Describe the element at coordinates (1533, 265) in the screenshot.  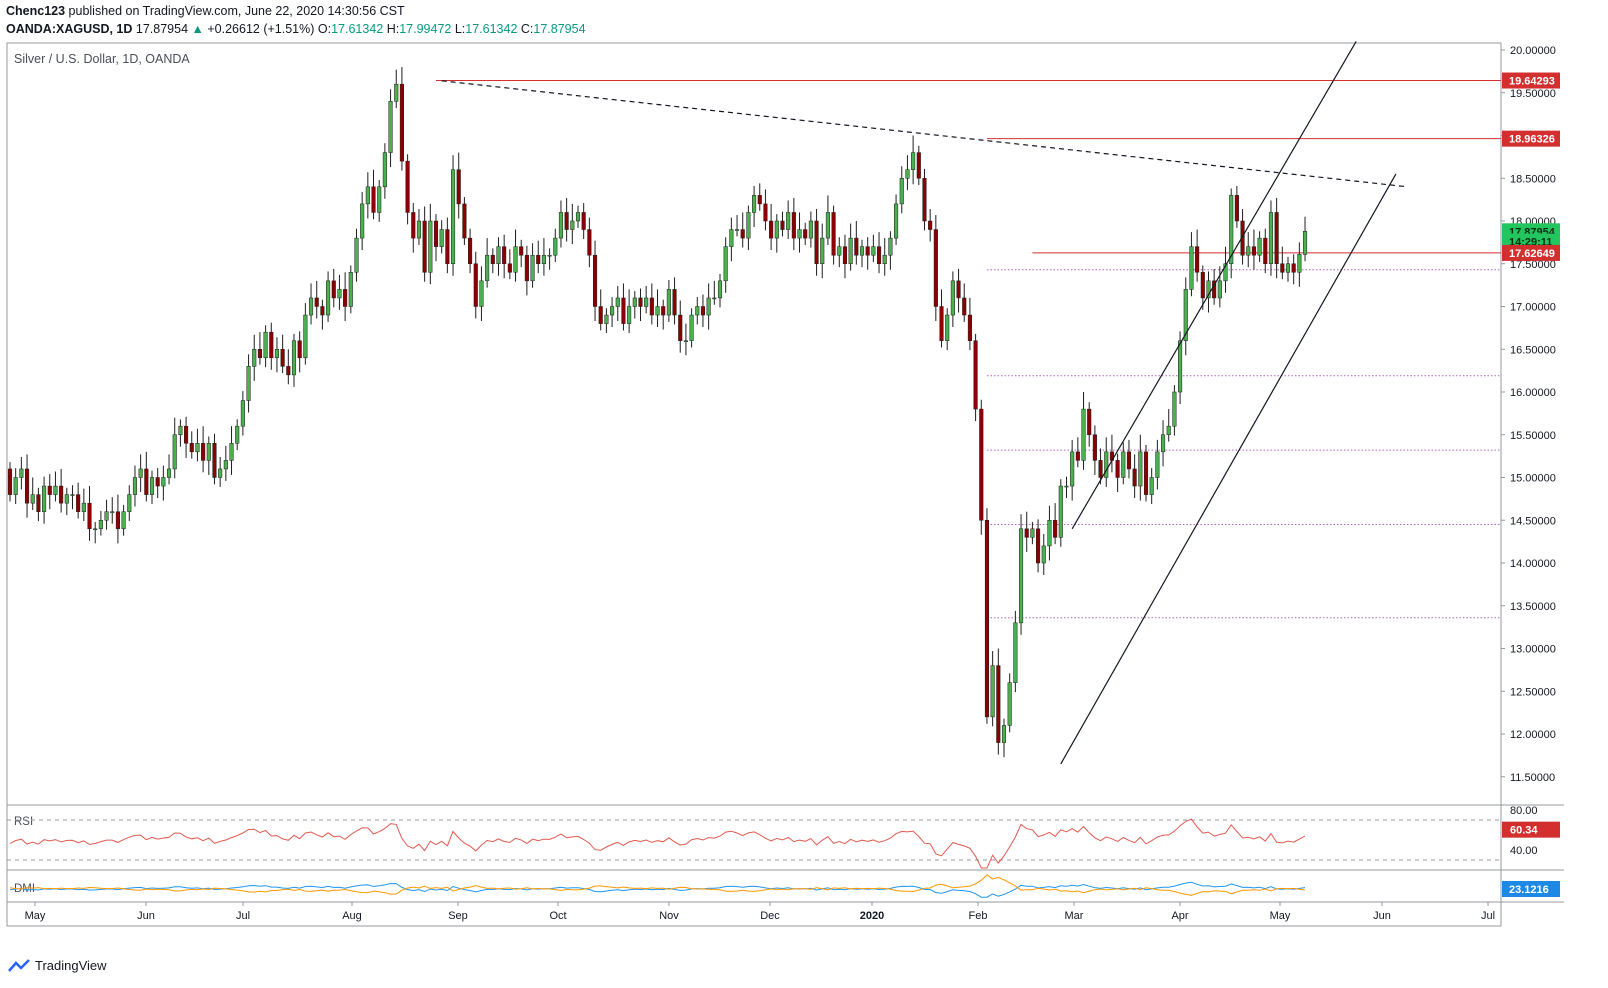
I see `price-tick-label: 17.50000` at that location.